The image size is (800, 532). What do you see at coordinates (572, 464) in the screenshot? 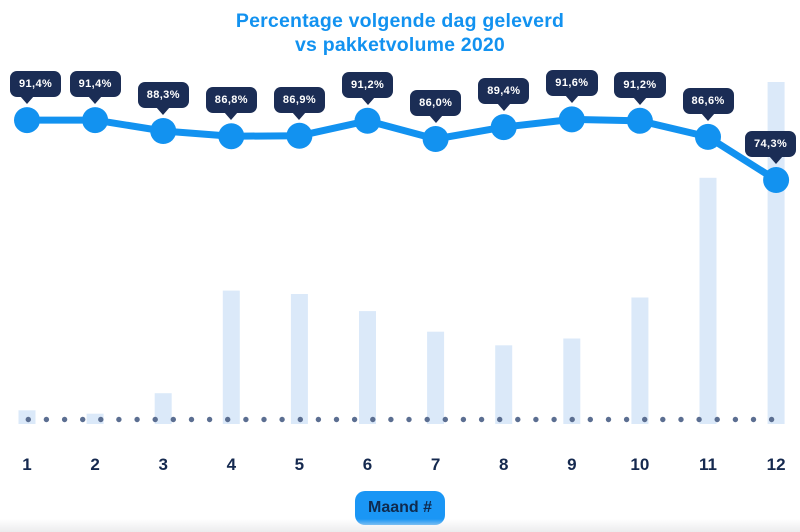
I see `x-axis-label-month-9: 9` at bounding box center [572, 464].